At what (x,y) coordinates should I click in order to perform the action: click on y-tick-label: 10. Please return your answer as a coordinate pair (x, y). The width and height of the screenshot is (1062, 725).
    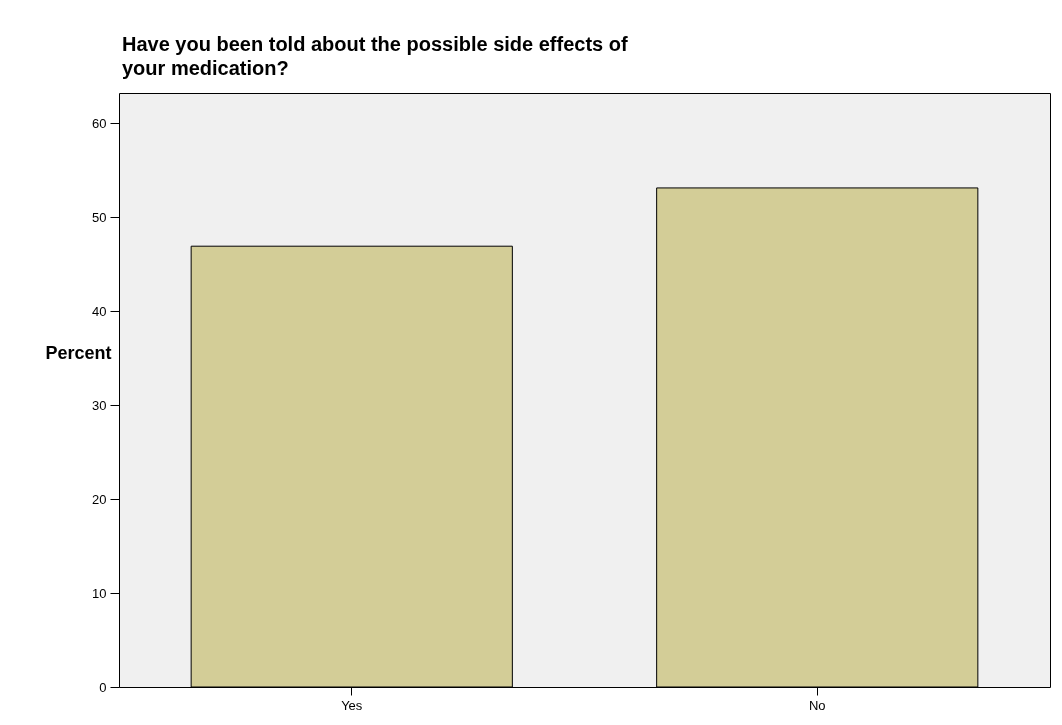
    Looking at the image, I should click on (99, 593).